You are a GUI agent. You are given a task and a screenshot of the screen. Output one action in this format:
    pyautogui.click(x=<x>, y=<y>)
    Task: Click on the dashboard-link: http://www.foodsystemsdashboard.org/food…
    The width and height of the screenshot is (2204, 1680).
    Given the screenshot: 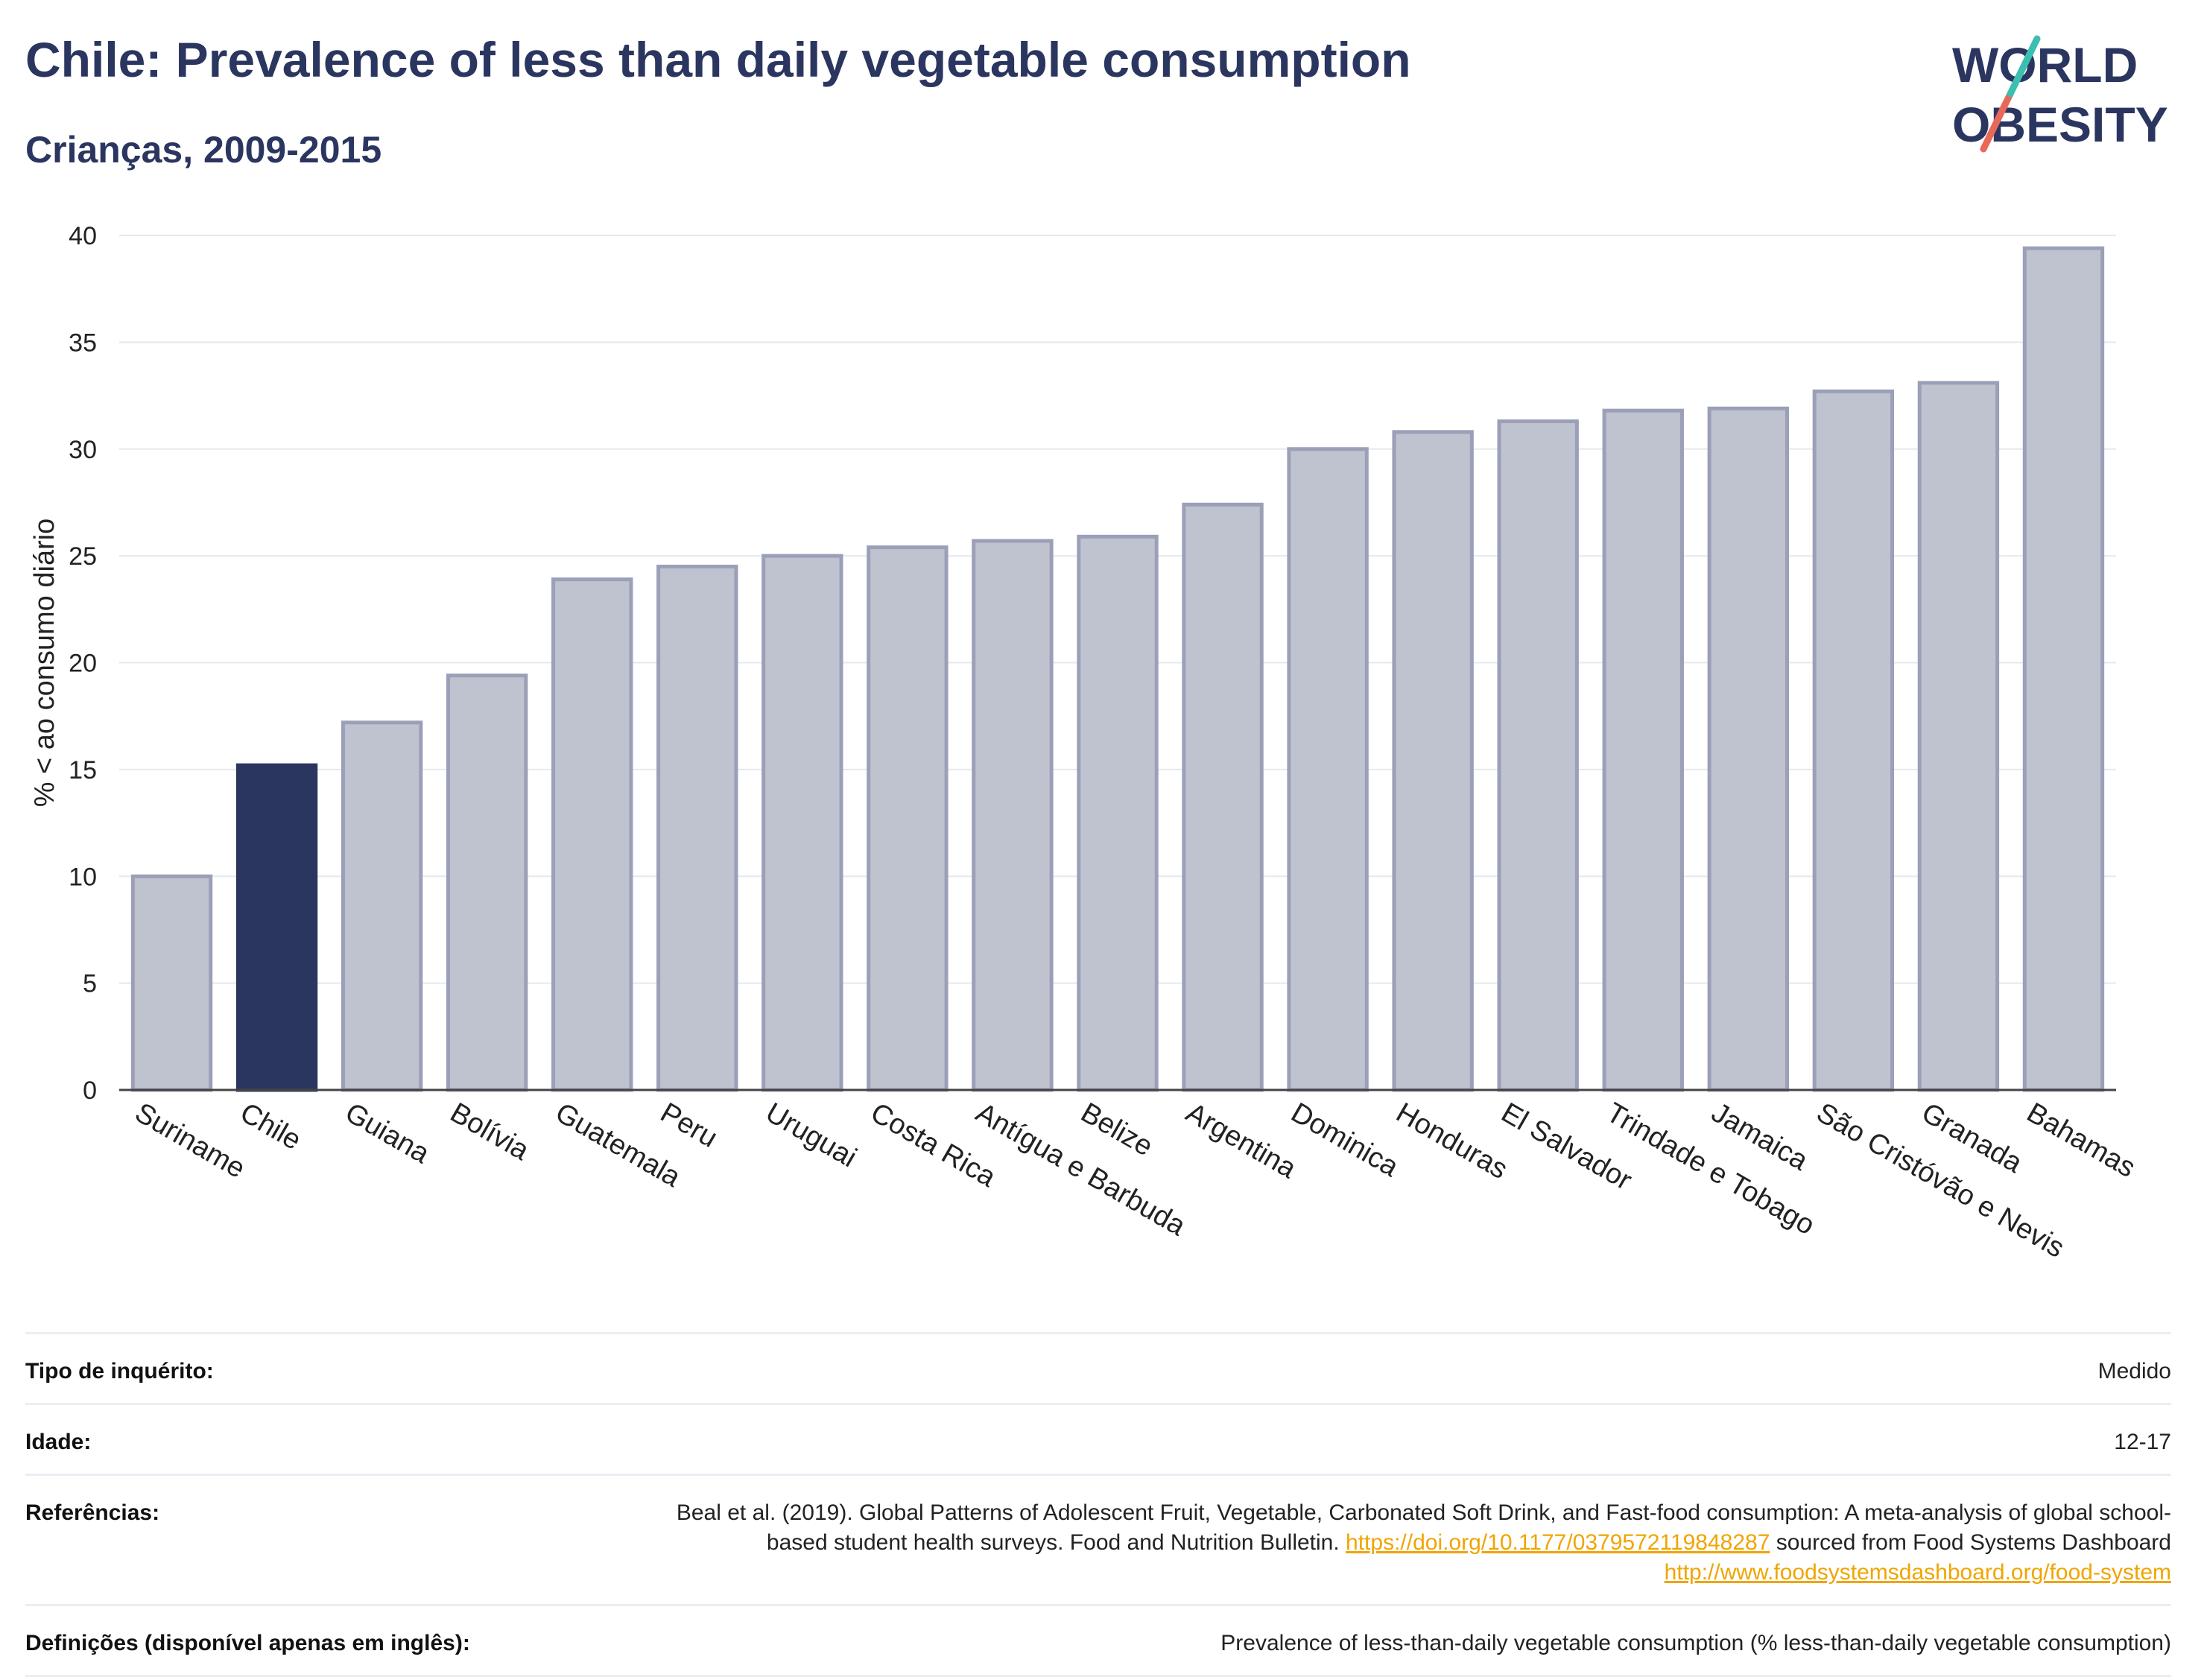 What is the action you would take?
    pyautogui.click(x=1917, y=1572)
    